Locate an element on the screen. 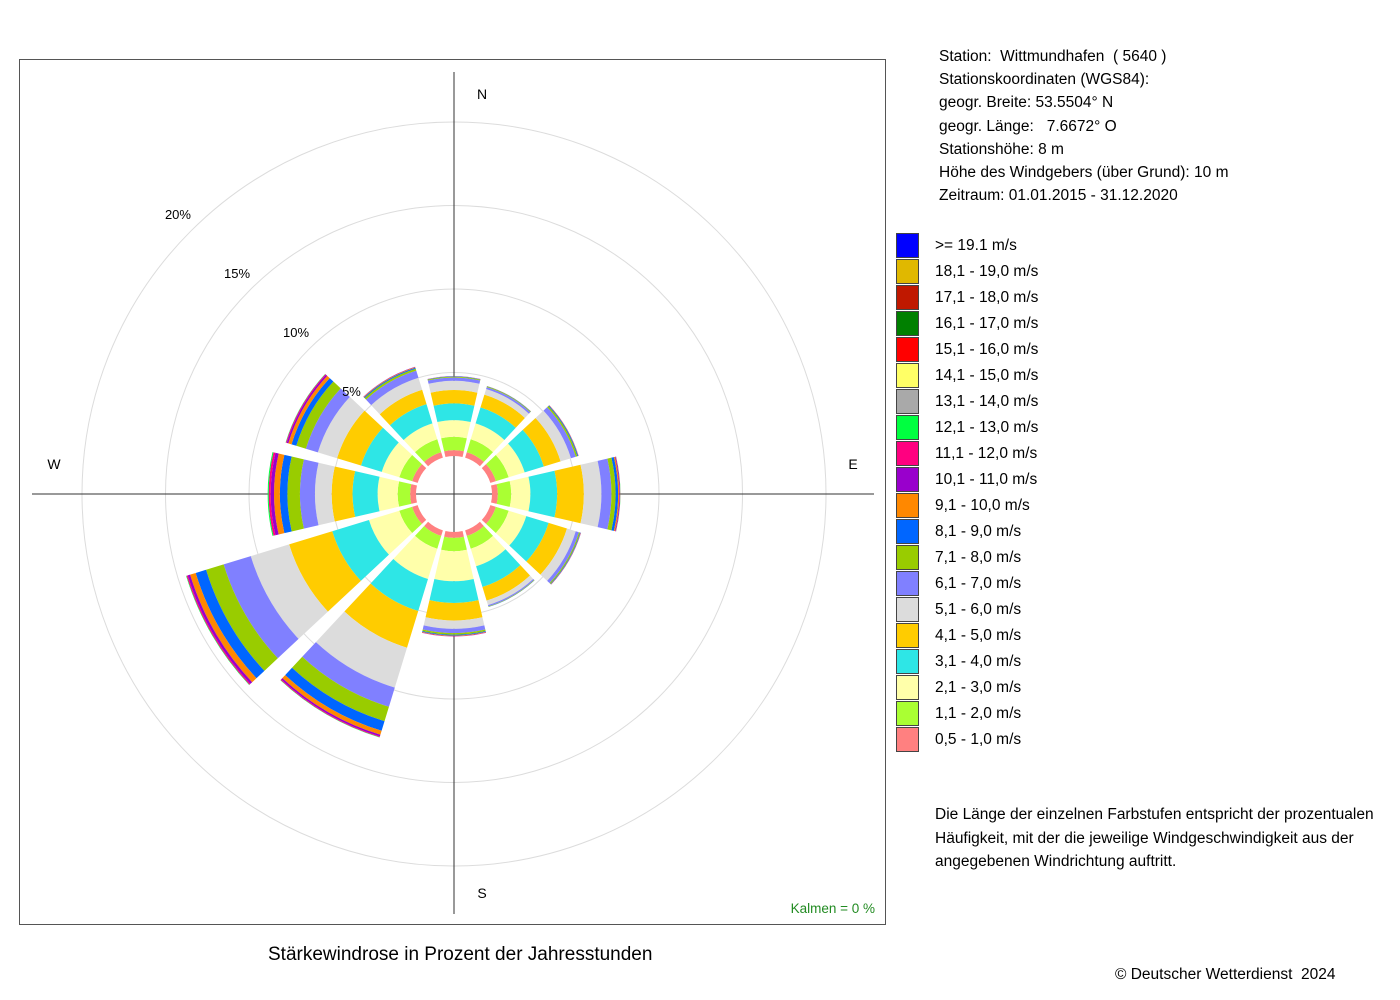 The image size is (1400, 1000). legend-label: 5,1 - 6,0 m/s is located at coordinates (978, 609).